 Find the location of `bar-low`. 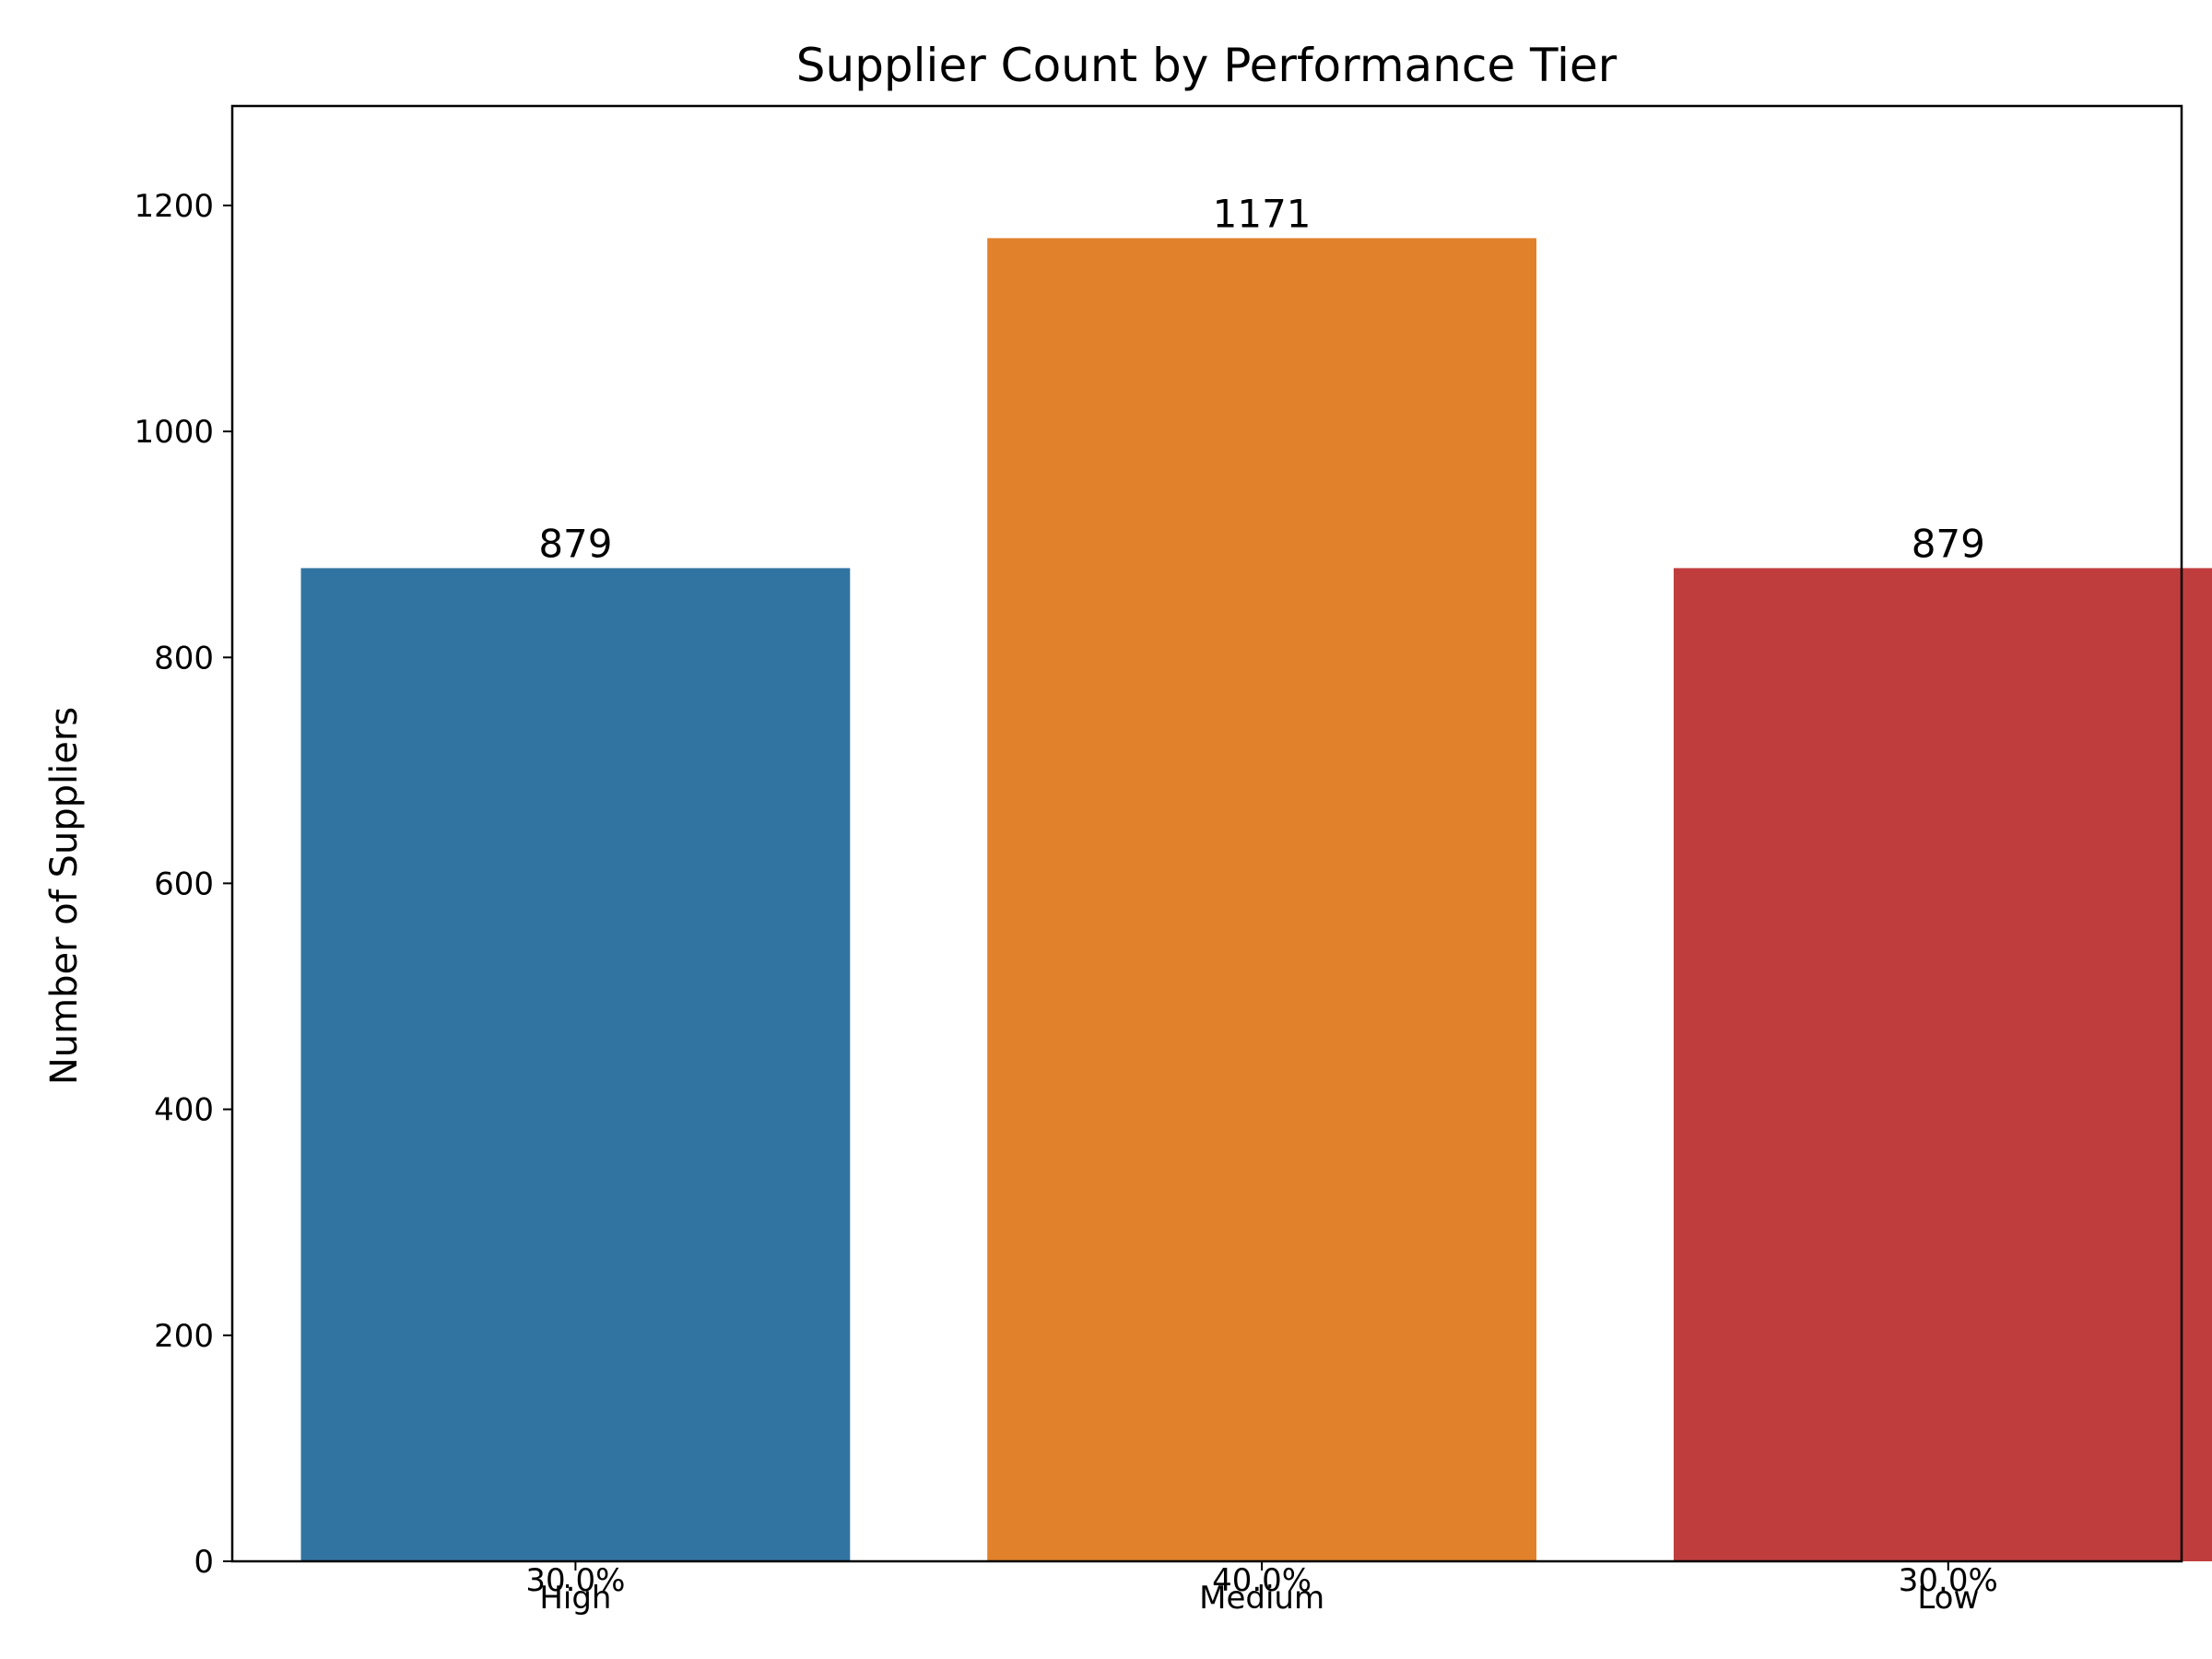

bar-low is located at coordinates (1942, 1064).